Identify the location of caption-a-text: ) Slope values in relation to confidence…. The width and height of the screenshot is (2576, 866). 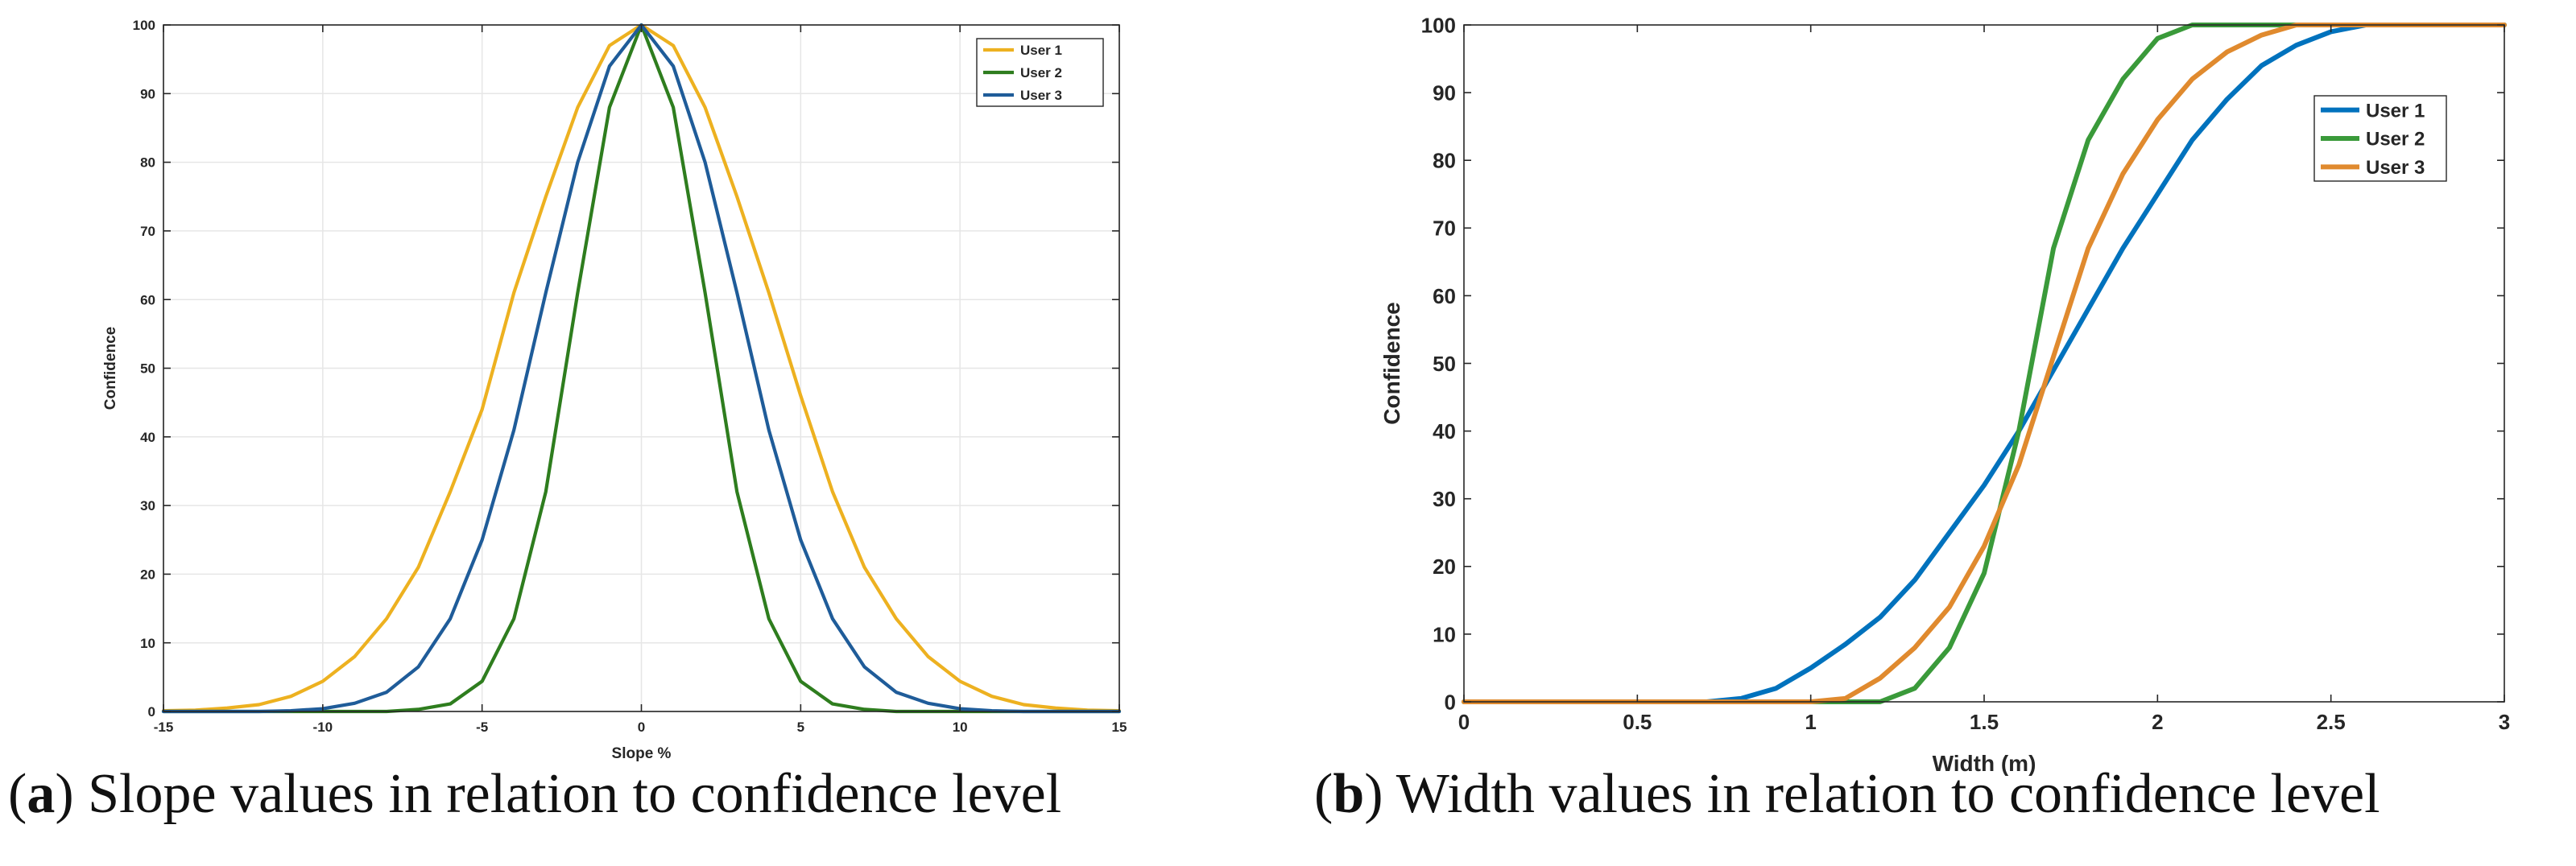
(559, 794).